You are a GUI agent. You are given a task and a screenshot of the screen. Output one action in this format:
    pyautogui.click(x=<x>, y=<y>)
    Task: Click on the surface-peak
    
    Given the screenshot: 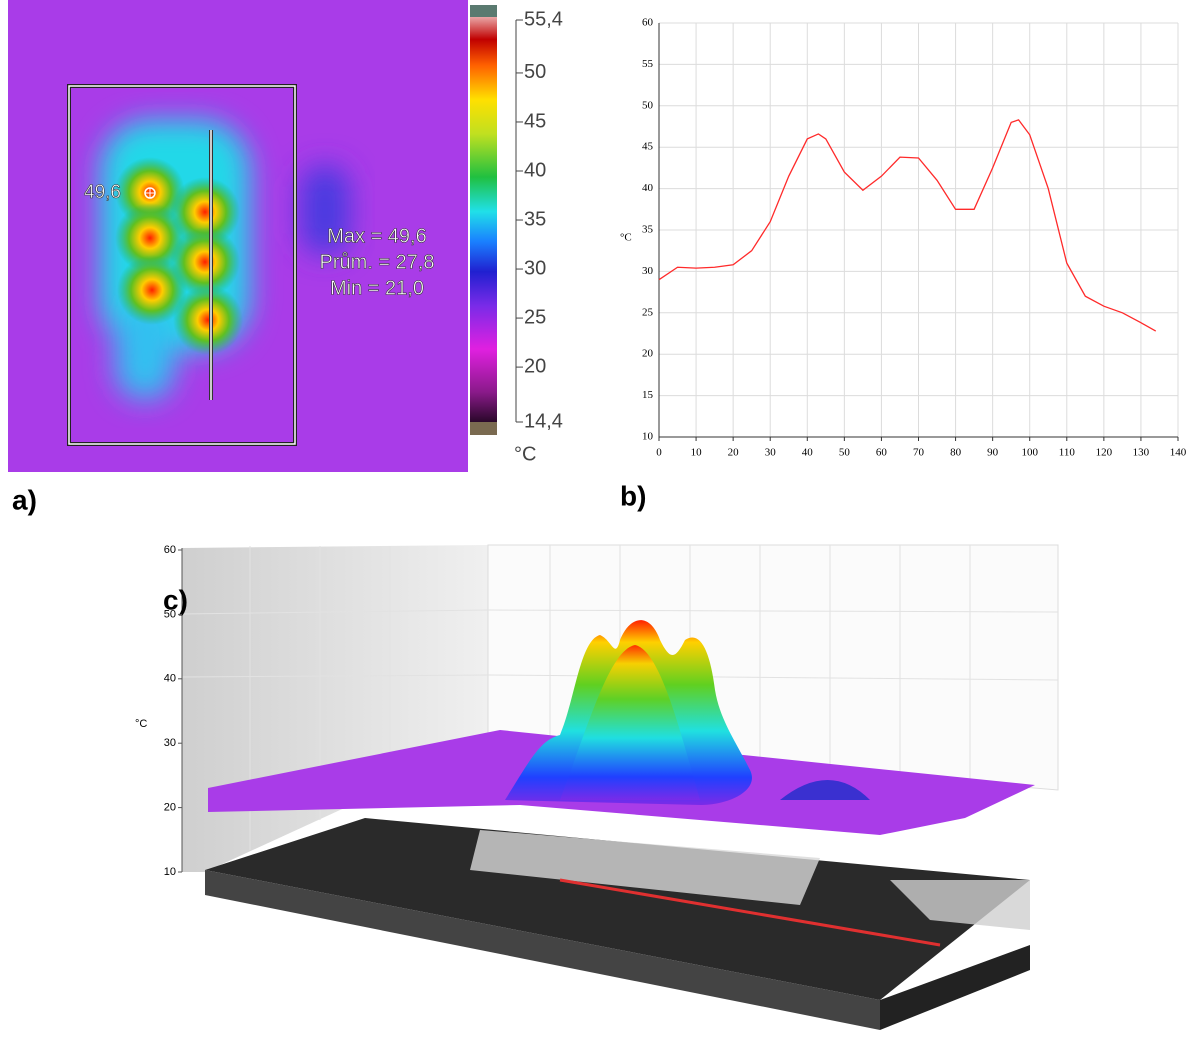 What is the action you would take?
    pyautogui.click(x=630, y=722)
    